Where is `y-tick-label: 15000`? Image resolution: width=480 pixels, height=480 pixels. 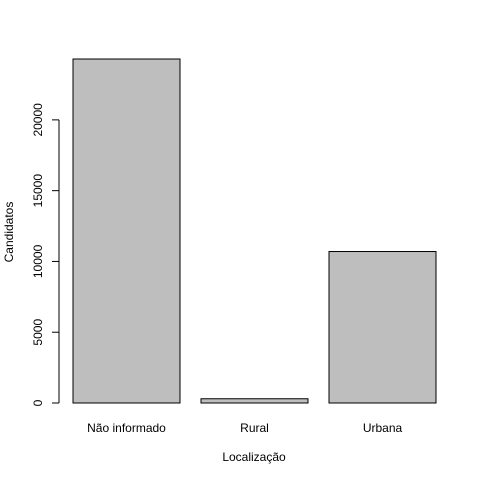
y-tick-label: 15000 is located at coordinates (38, 191).